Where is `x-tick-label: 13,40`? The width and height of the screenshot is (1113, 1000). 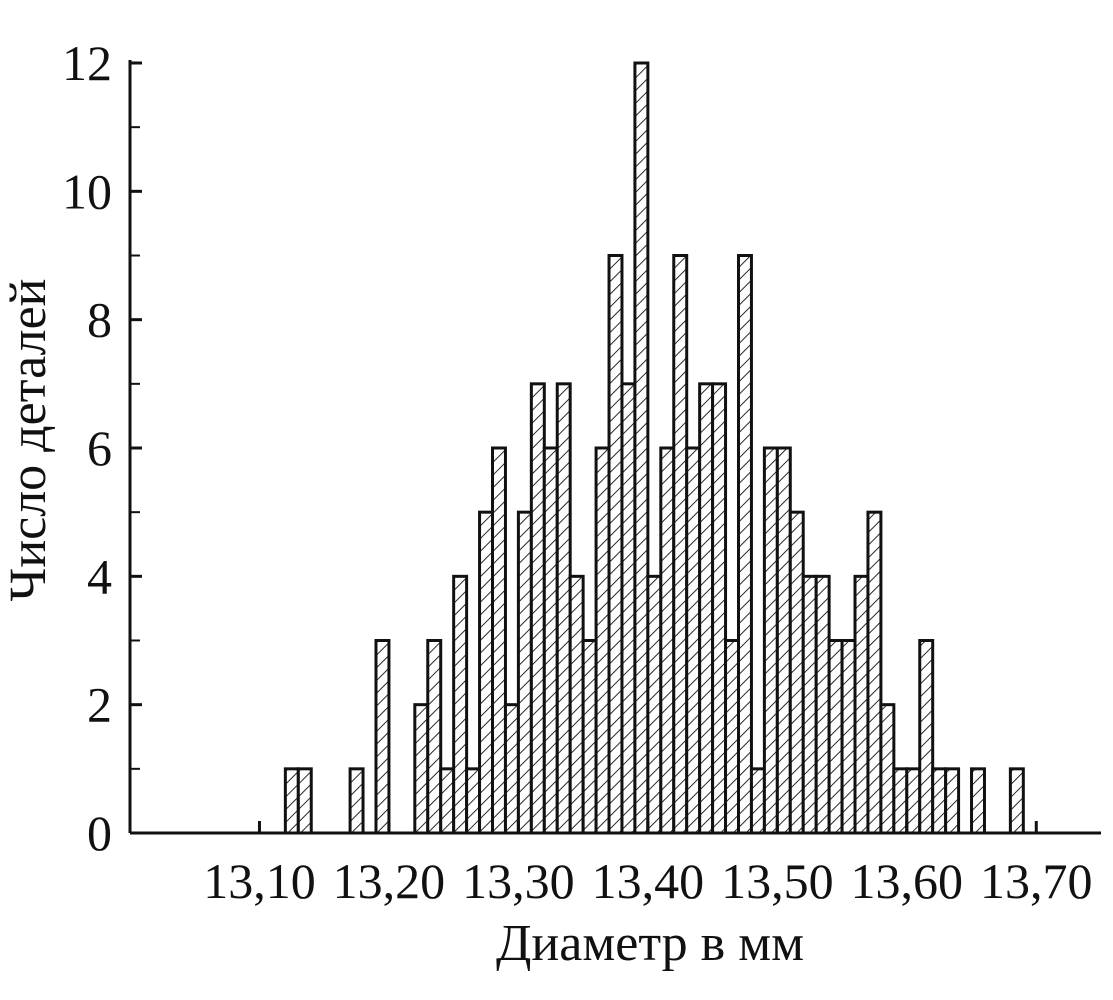
x-tick-label: 13,40 is located at coordinates (648, 881).